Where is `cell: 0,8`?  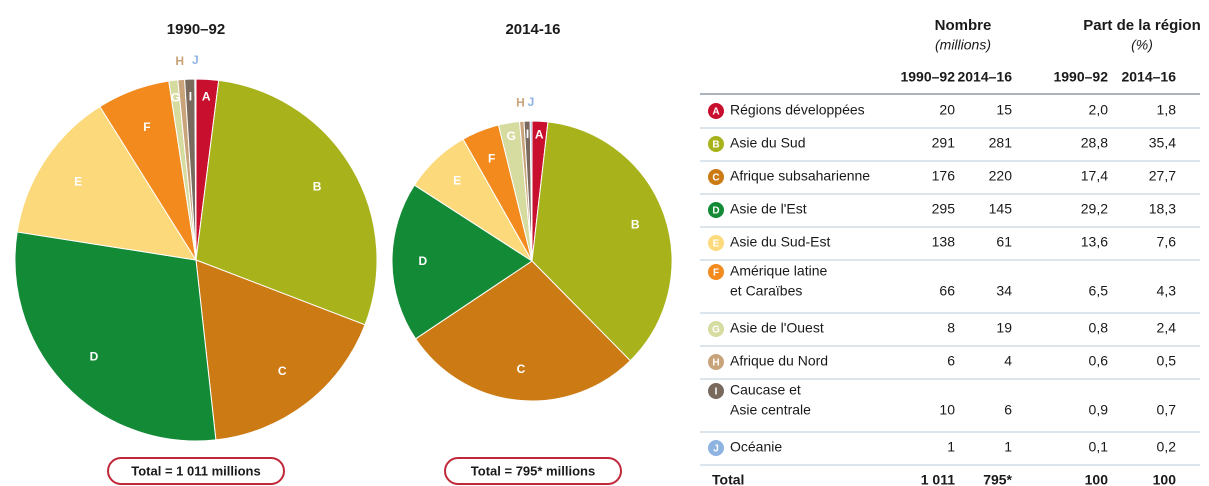 cell: 0,8 is located at coordinates (1099, 328).